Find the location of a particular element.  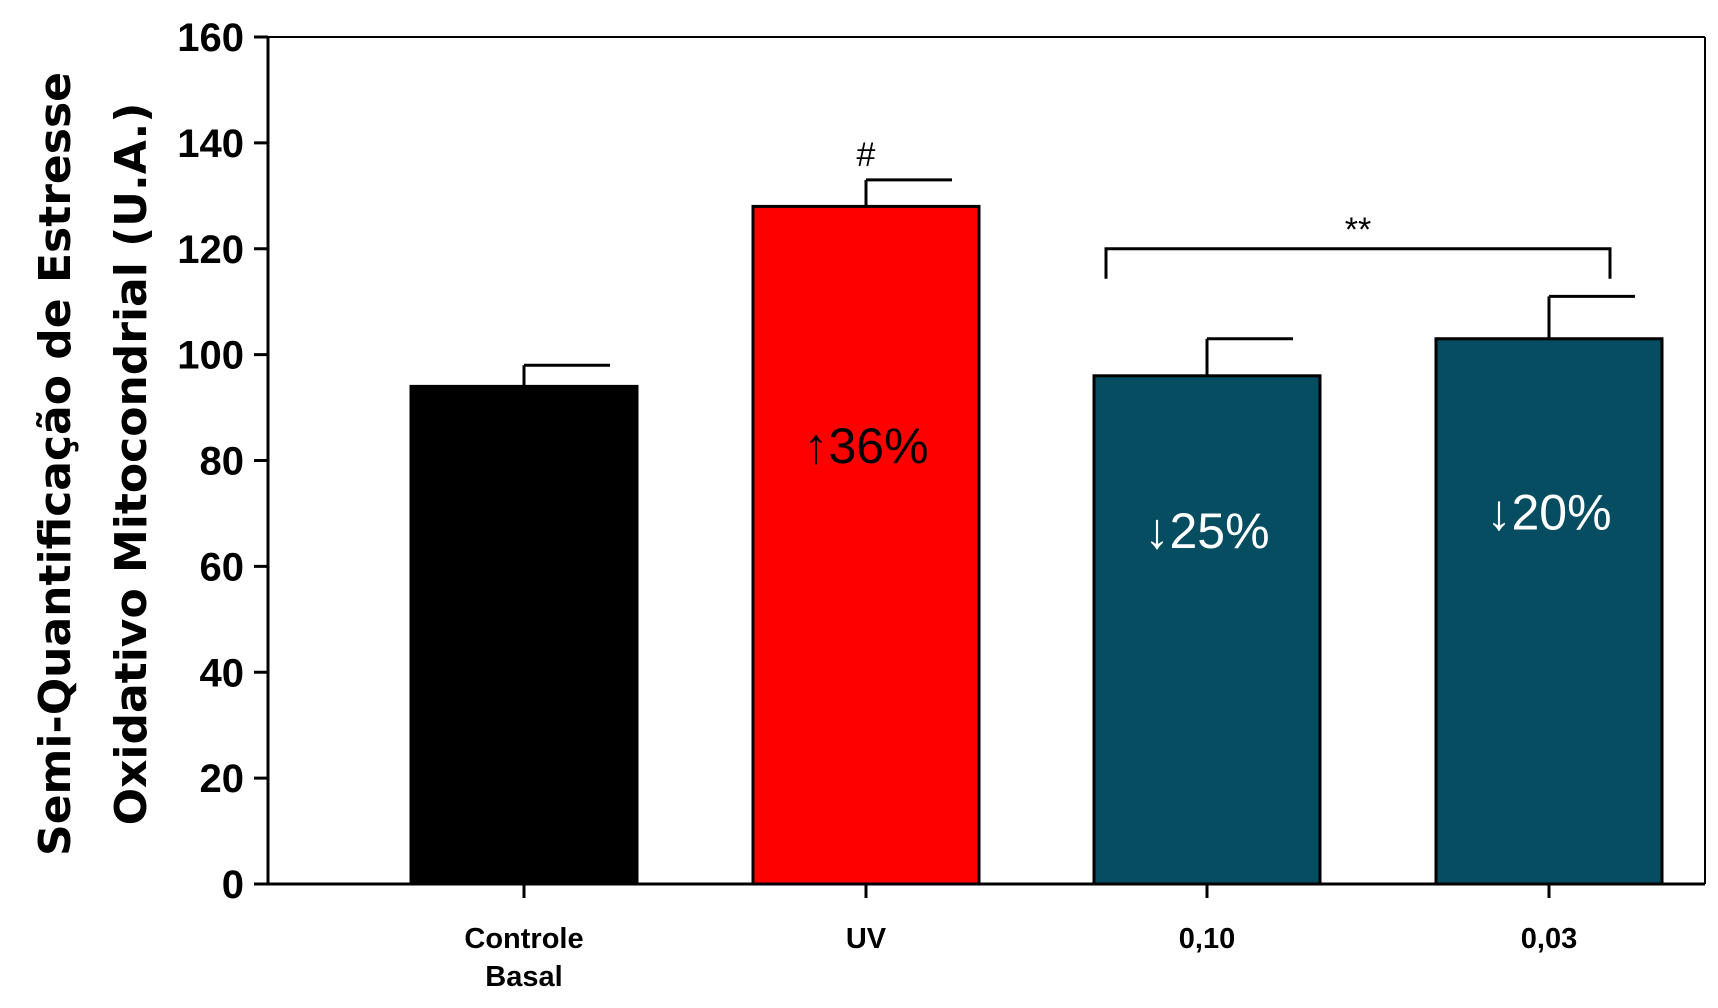

y-tick-label: 140 is located at coordinates (210, 144).